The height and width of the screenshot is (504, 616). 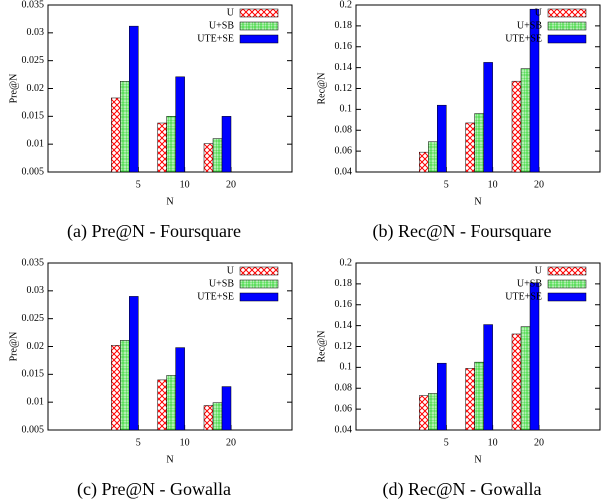 What do you see at coordinates (346, 5) in the screenshot?
I see `y-tick-label: 0.2` at bounding box center [346, 5].